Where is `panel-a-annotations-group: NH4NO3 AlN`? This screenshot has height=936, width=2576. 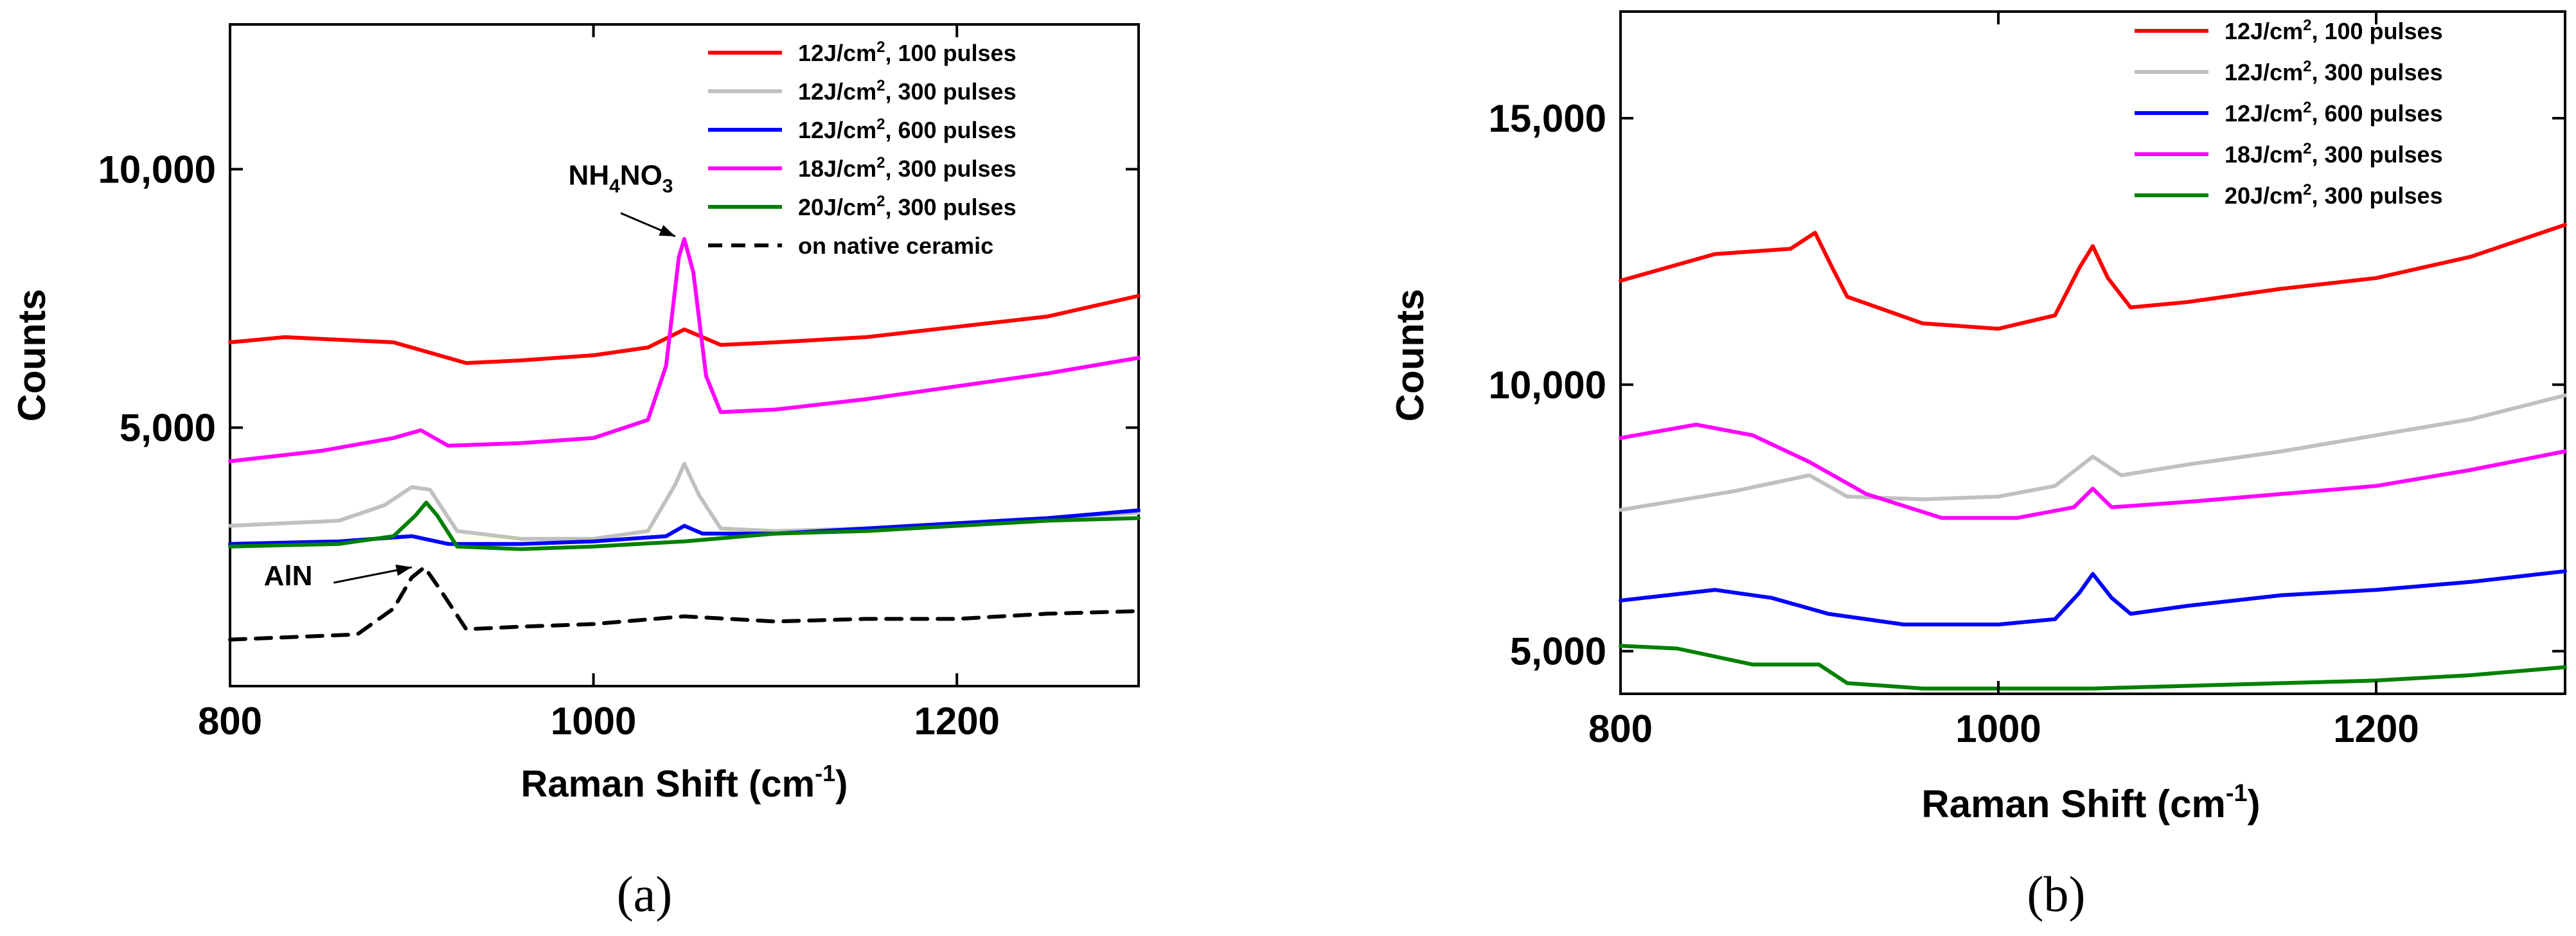
panel-a-annotations-group: NH4NO3 AlN is located at coordinates (470, 376).